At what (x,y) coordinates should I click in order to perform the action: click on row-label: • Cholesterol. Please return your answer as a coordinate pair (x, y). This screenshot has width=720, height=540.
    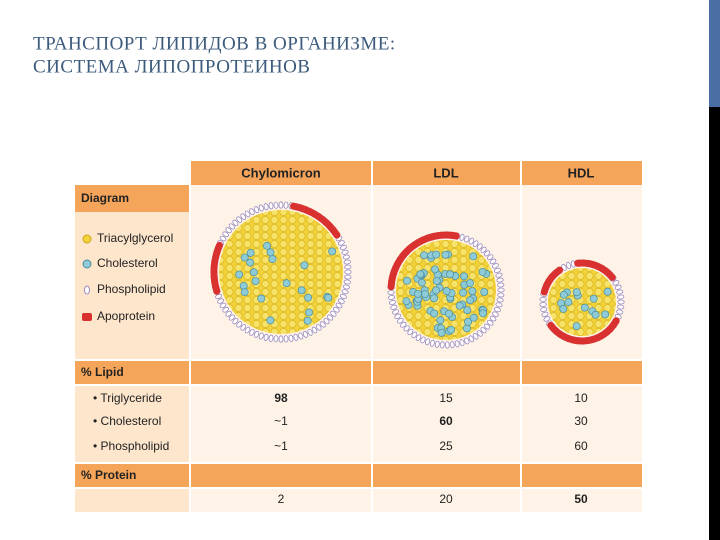
    Looking at the image, I should click on (127, 421).